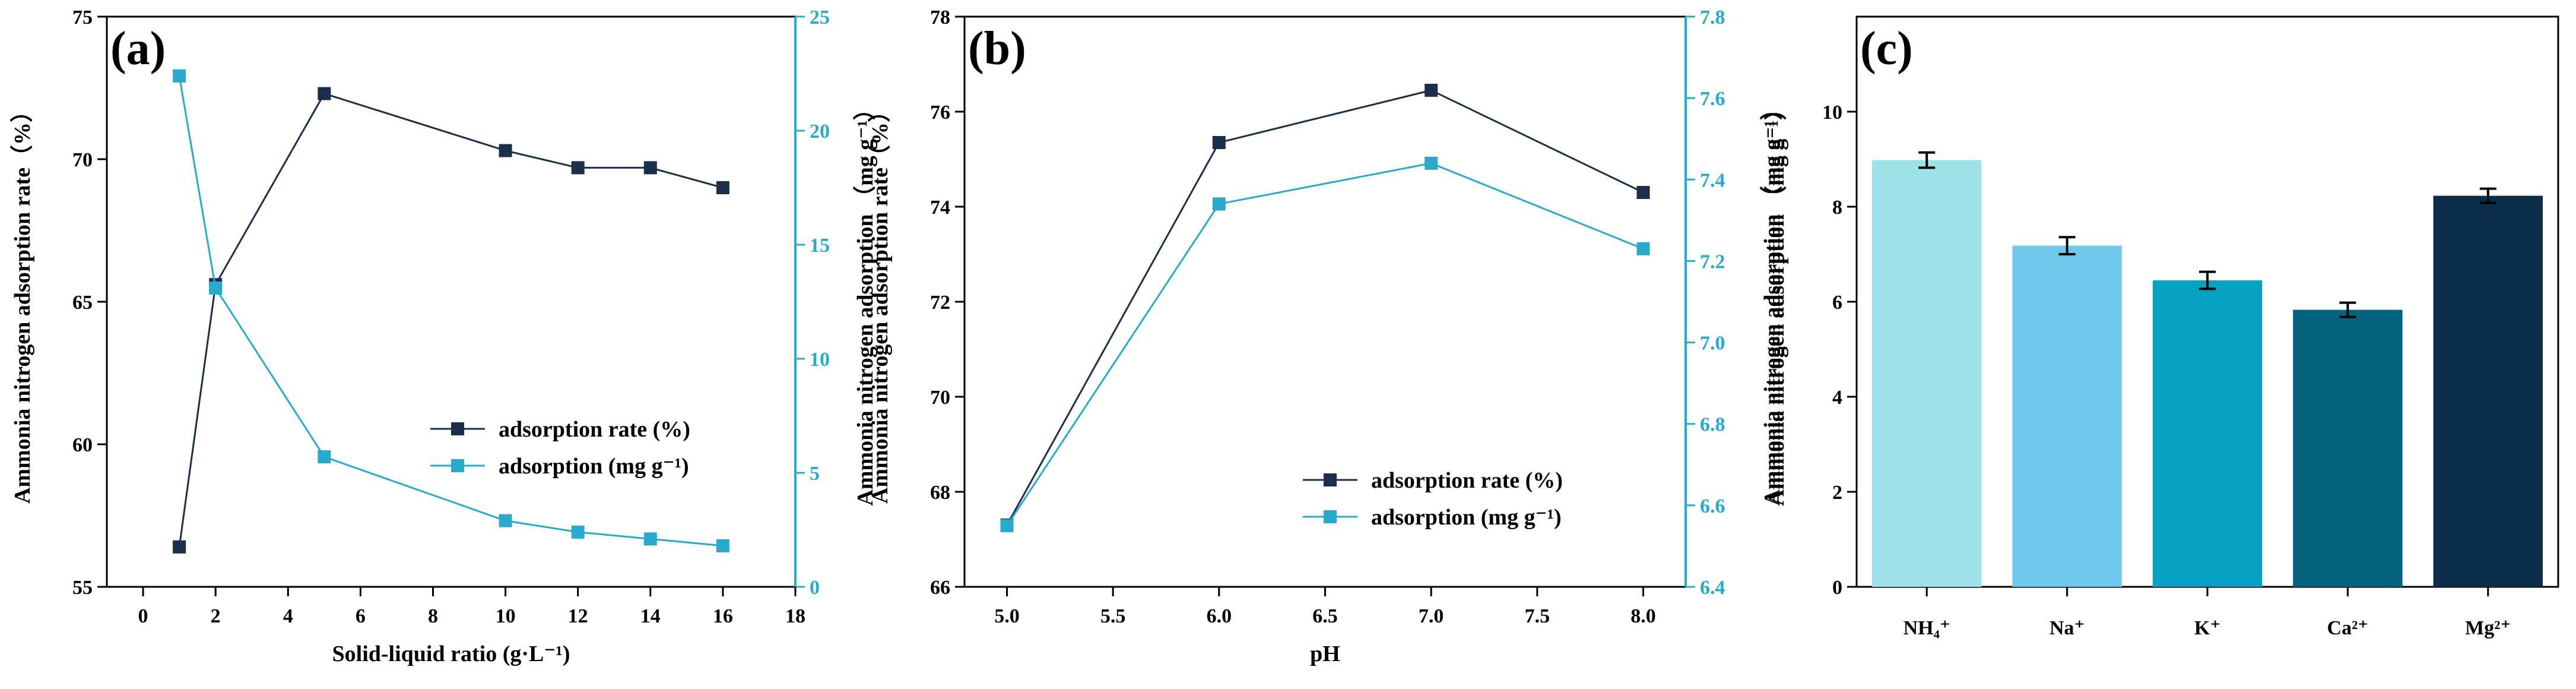 Image resolution: width=2576 pixels, height=689 pixels. Describe the element at coordinates (795, 616) in the screenshot. I see `x-tick-label: 18` at that location.